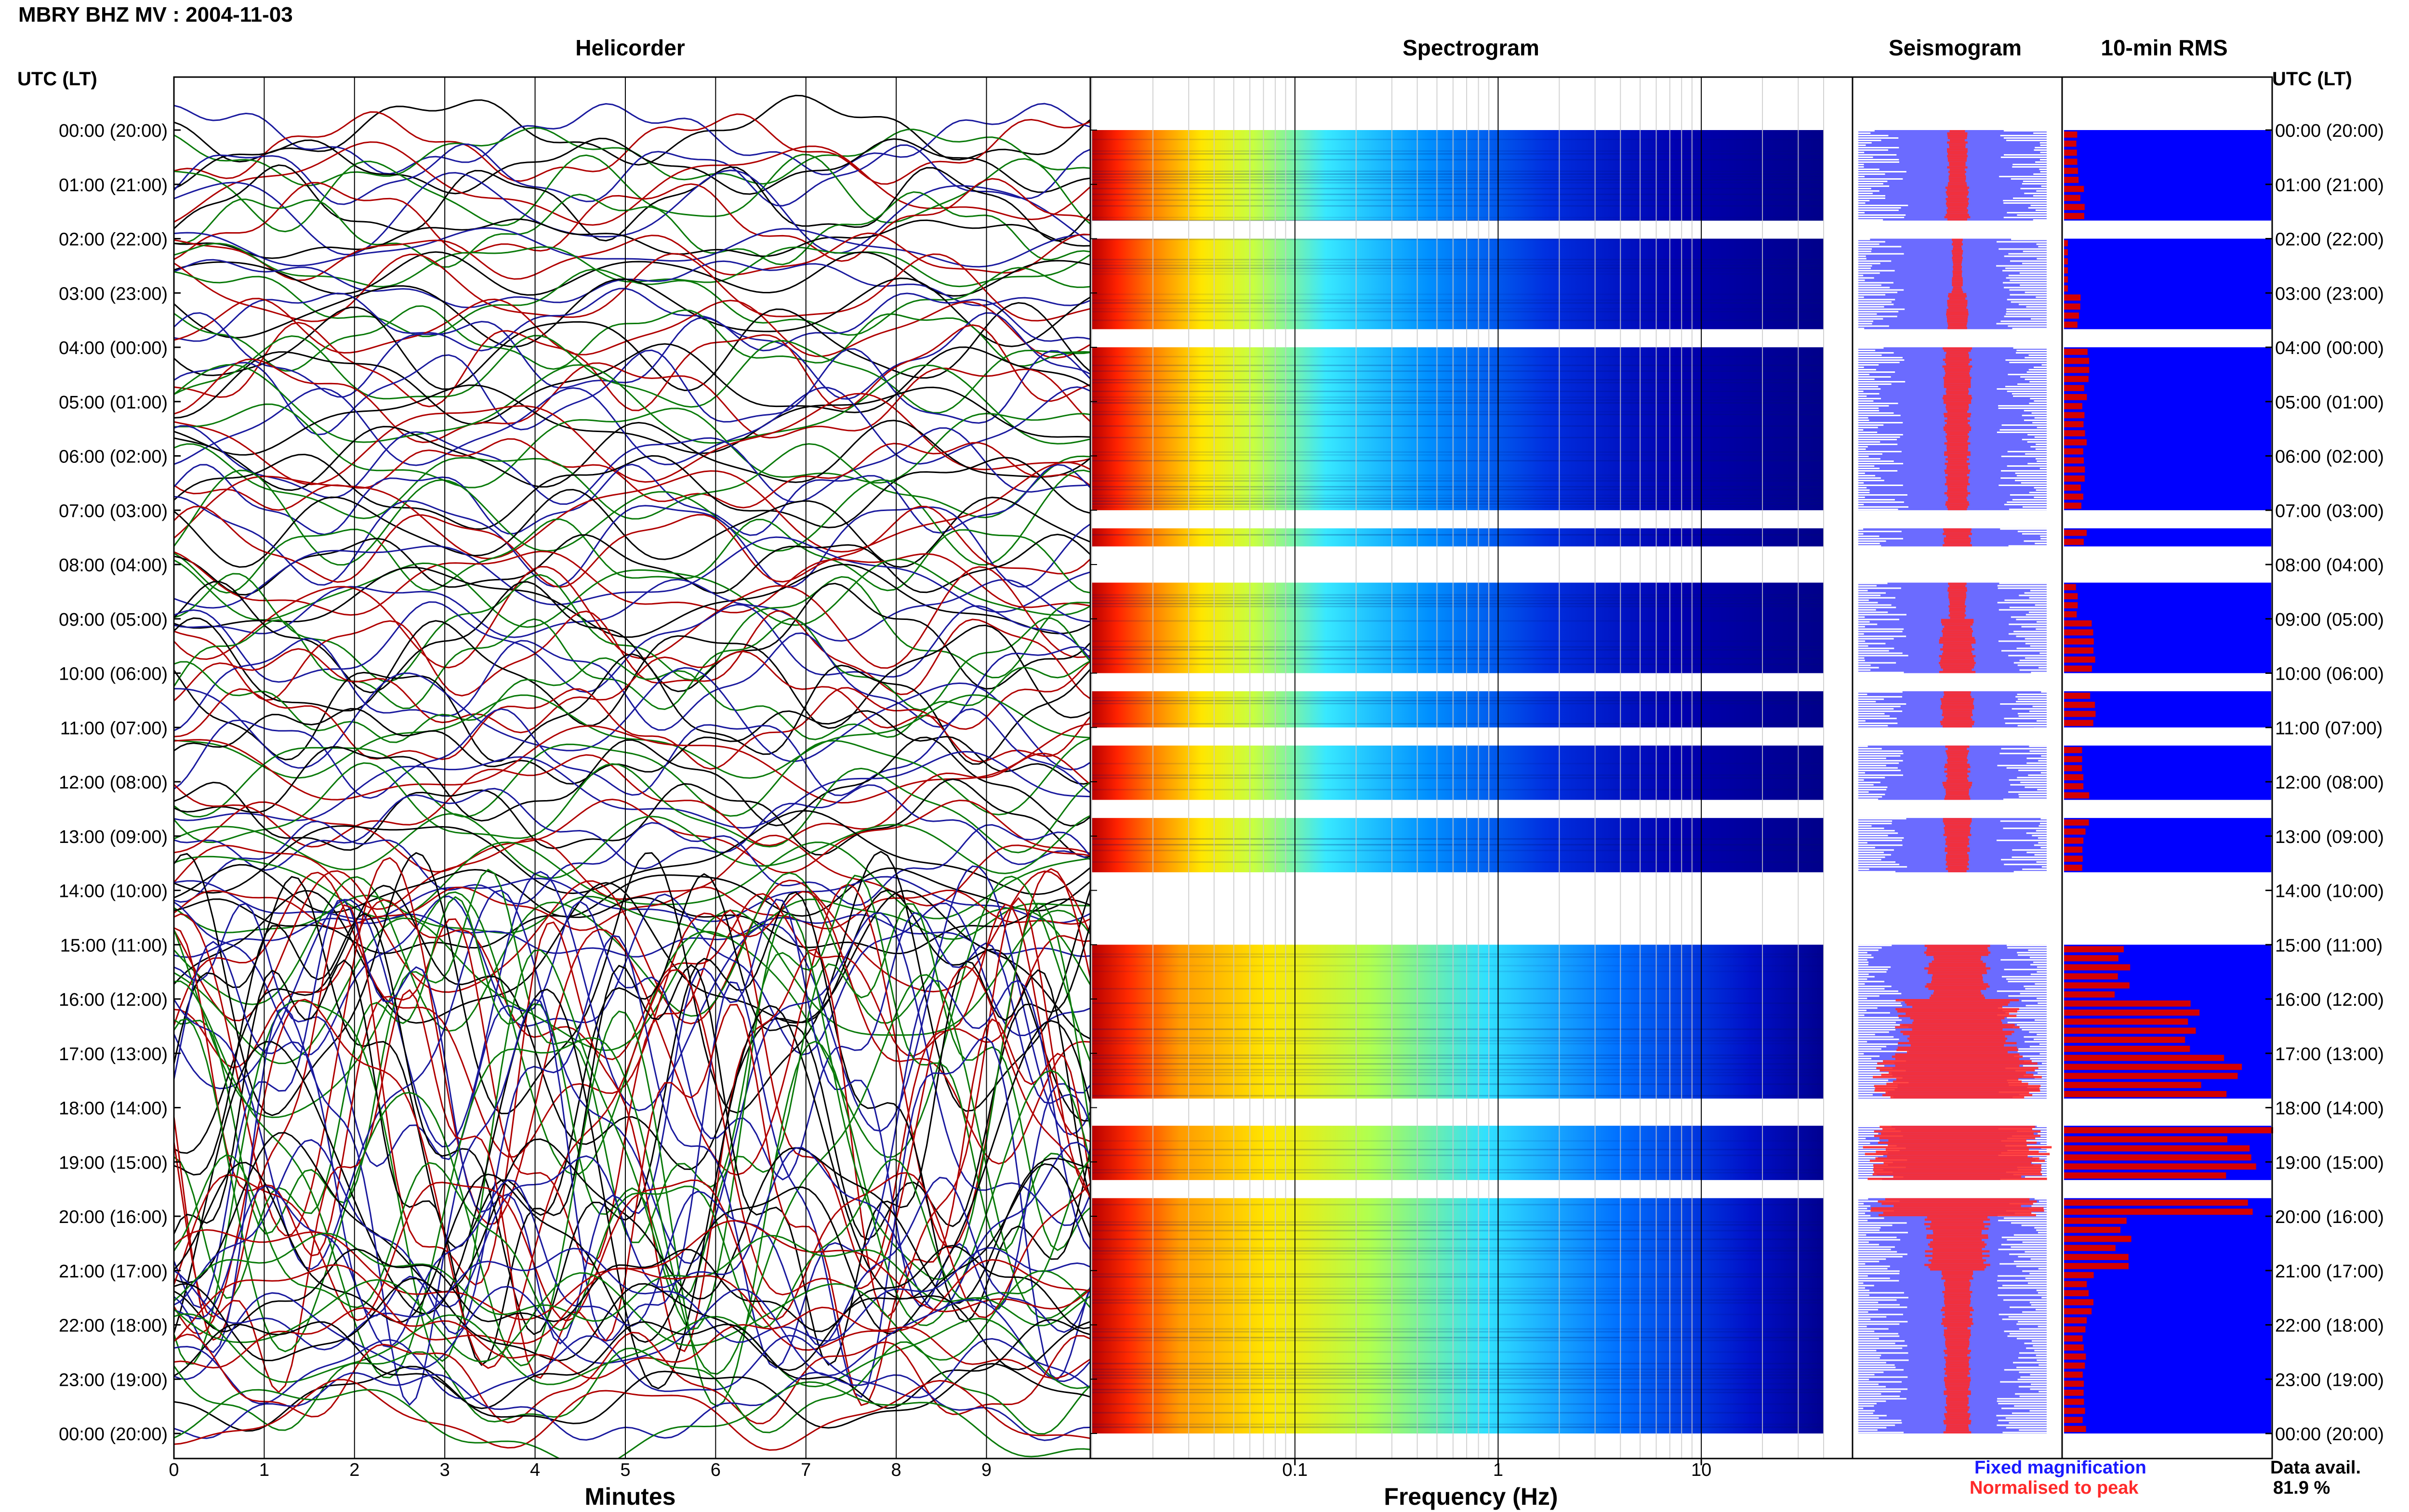  I want to click on hour-label-left: 00:00 (20:00), so click(113, 131).